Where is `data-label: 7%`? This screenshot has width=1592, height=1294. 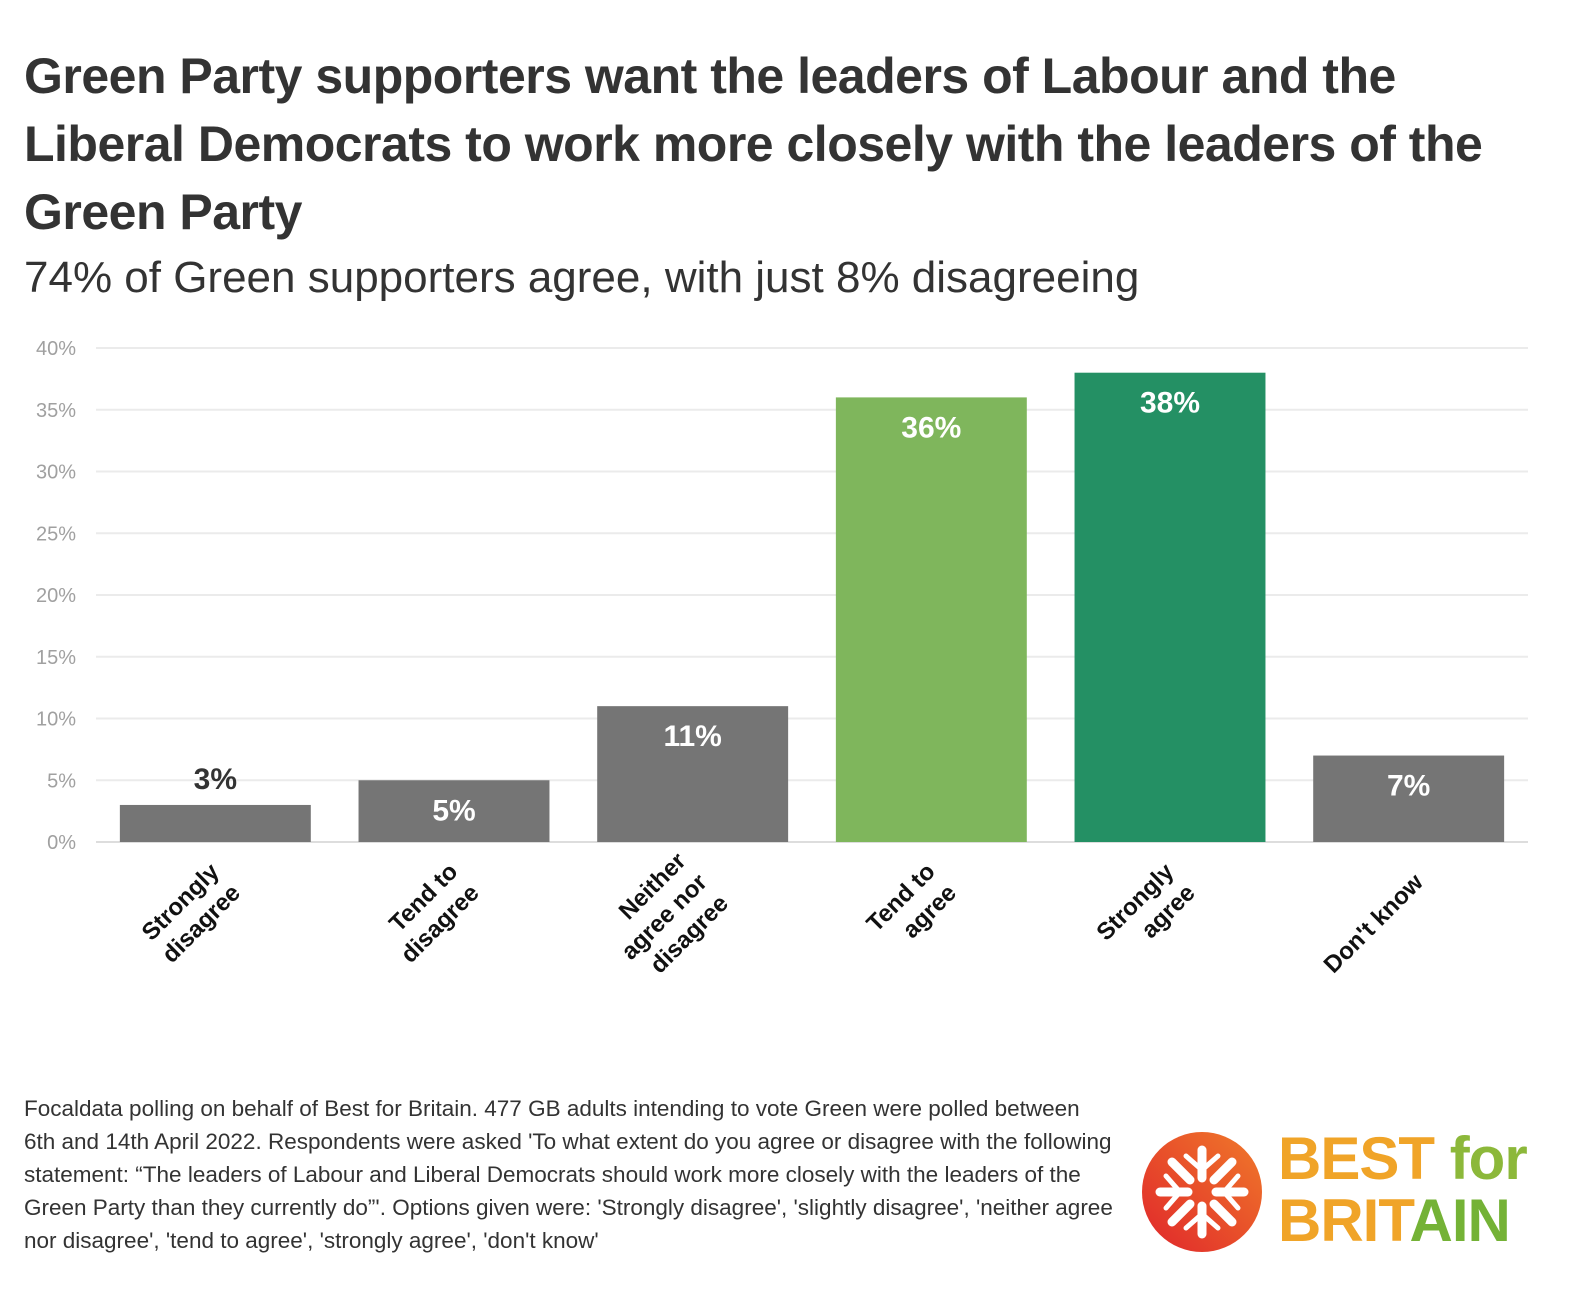
data-label: 7% is located at coordinates (1408, 786).